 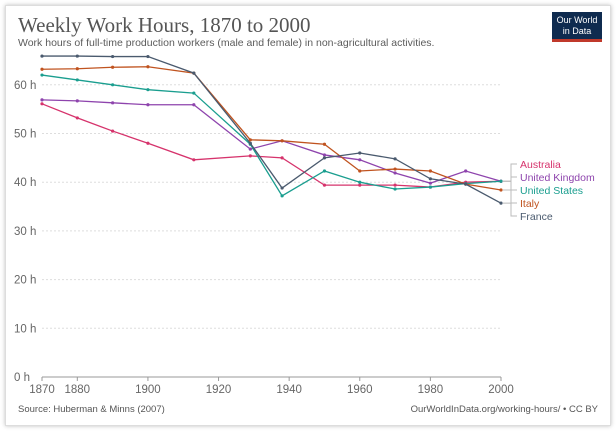 I want to click on x-tick-label: 1920, so click(x=219, y=390).